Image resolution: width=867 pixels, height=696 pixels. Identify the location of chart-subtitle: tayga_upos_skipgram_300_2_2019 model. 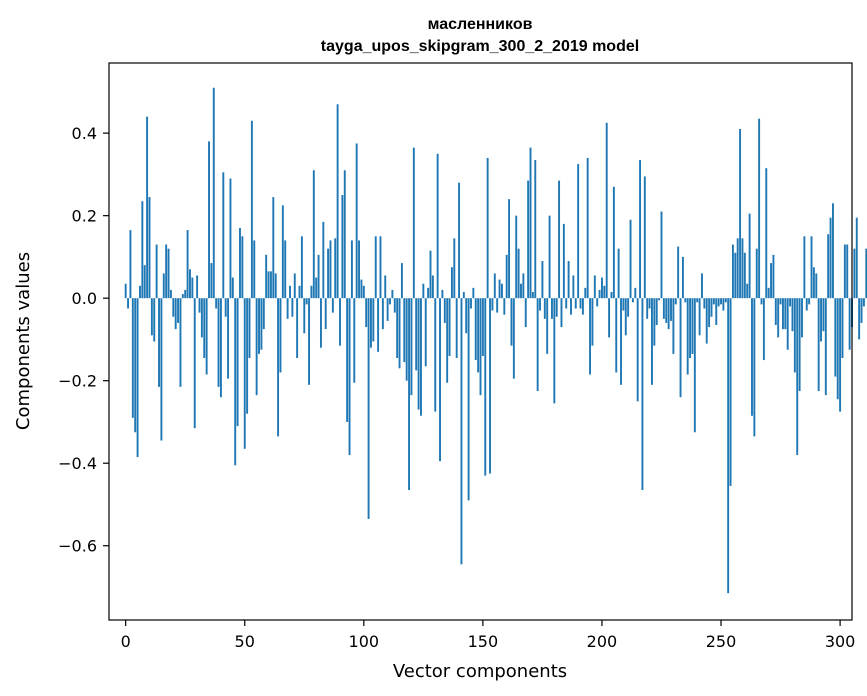
(480, 46).